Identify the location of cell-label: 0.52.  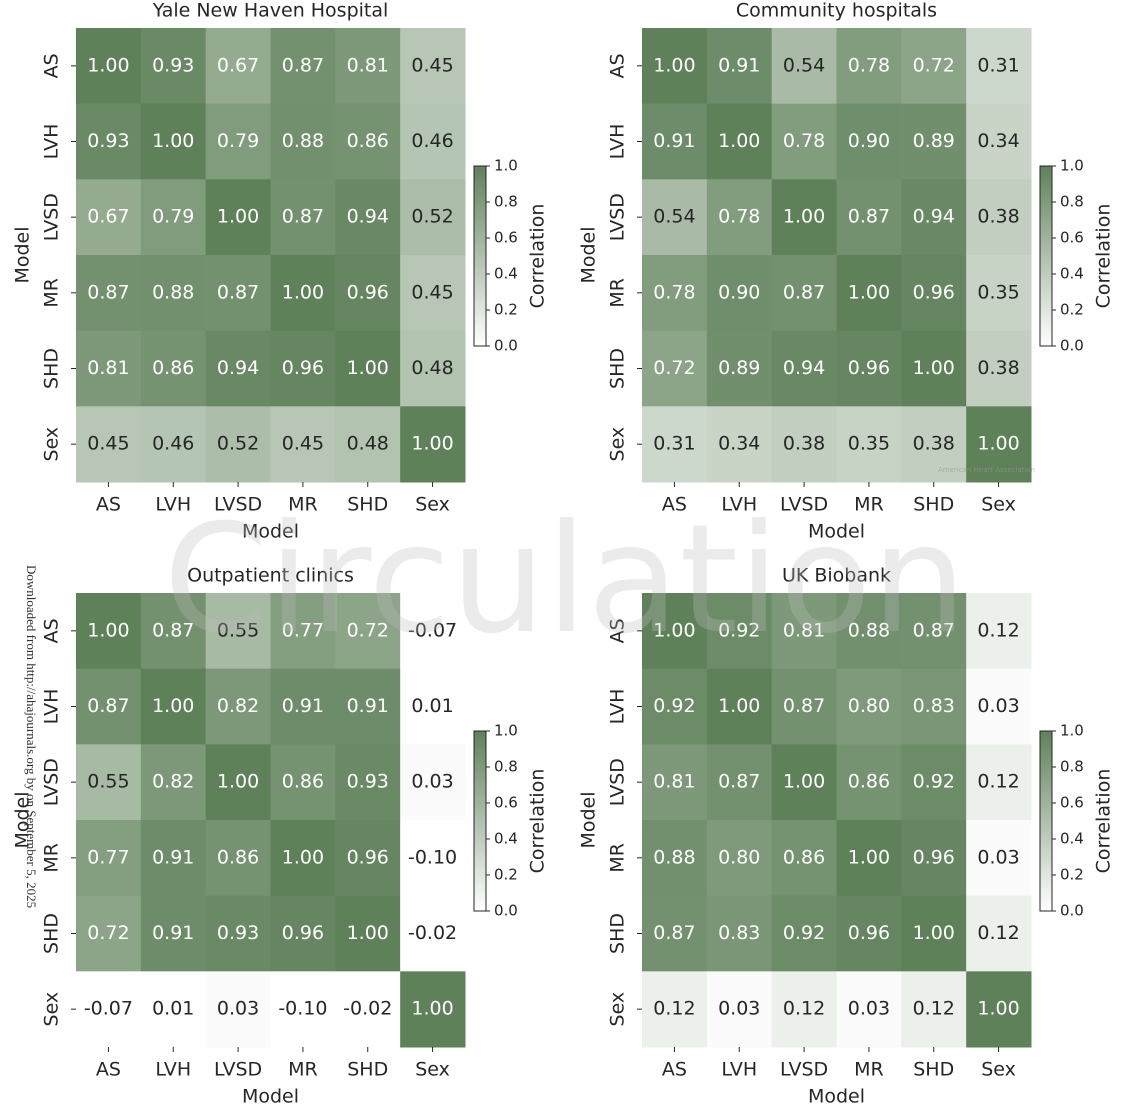
(432, 217).